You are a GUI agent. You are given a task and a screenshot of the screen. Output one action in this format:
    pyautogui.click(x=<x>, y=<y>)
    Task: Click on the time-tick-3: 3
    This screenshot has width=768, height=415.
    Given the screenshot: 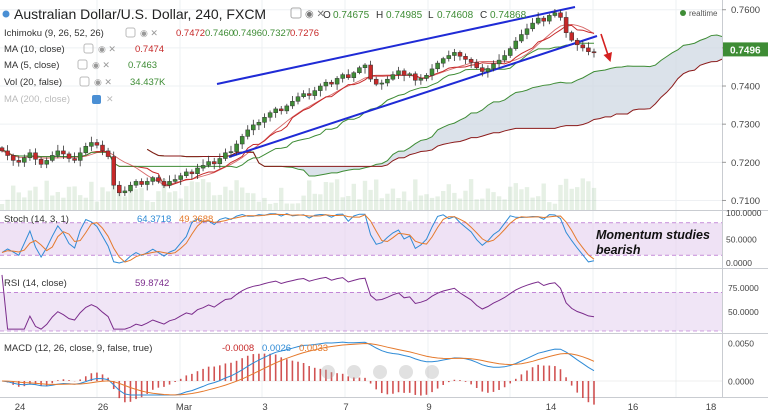 What is the action you would take?
    pyautogui.click(x=264, y=407)
    